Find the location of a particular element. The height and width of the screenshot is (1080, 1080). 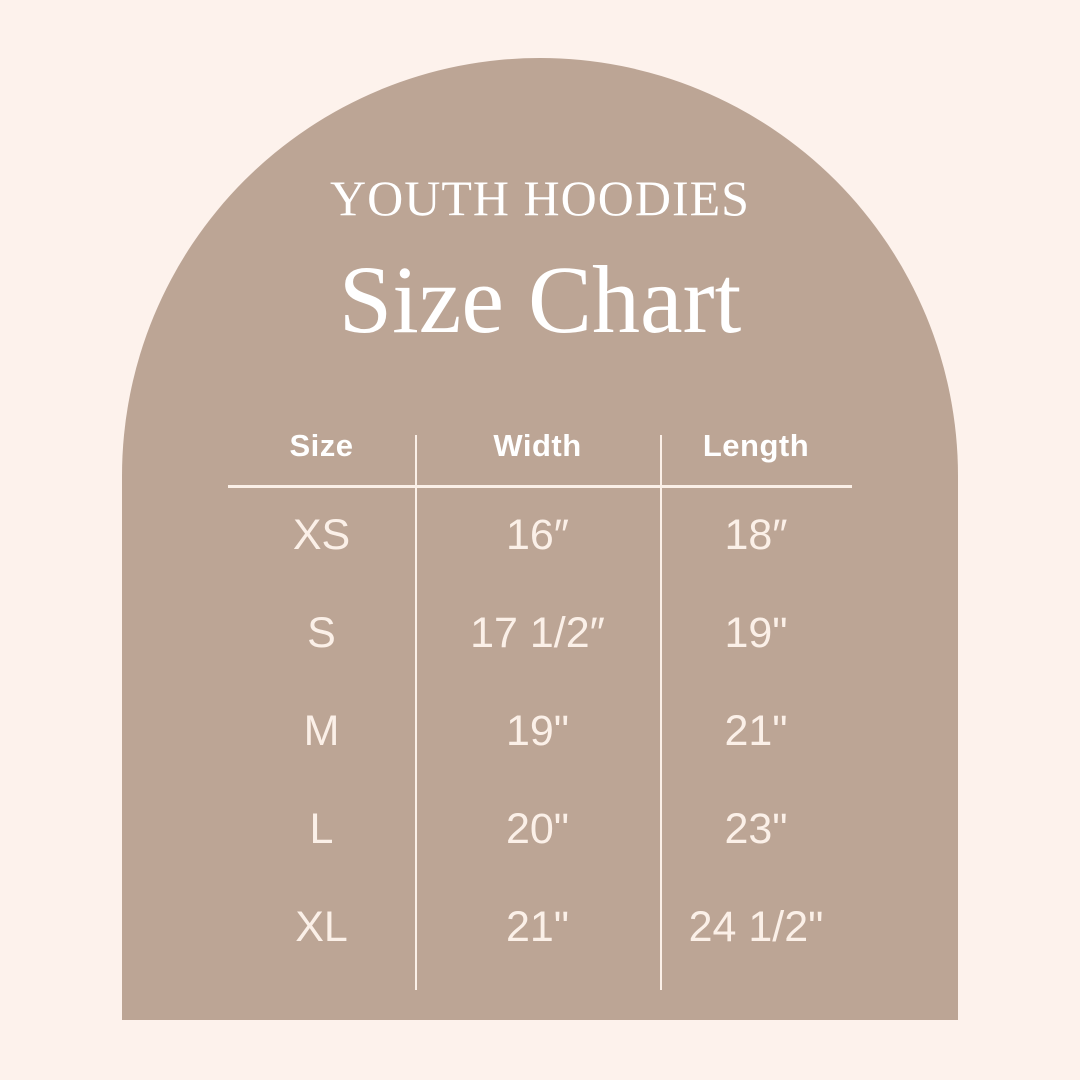

cell-length: 24 1/2" is located at coordinates (756, 927).